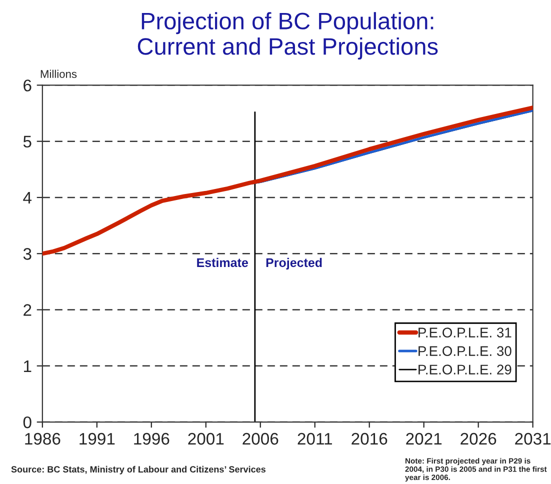 The width and height of the screenshot is (551, 484). I want to click on x-tick-label: 2001, so click(206, 438).